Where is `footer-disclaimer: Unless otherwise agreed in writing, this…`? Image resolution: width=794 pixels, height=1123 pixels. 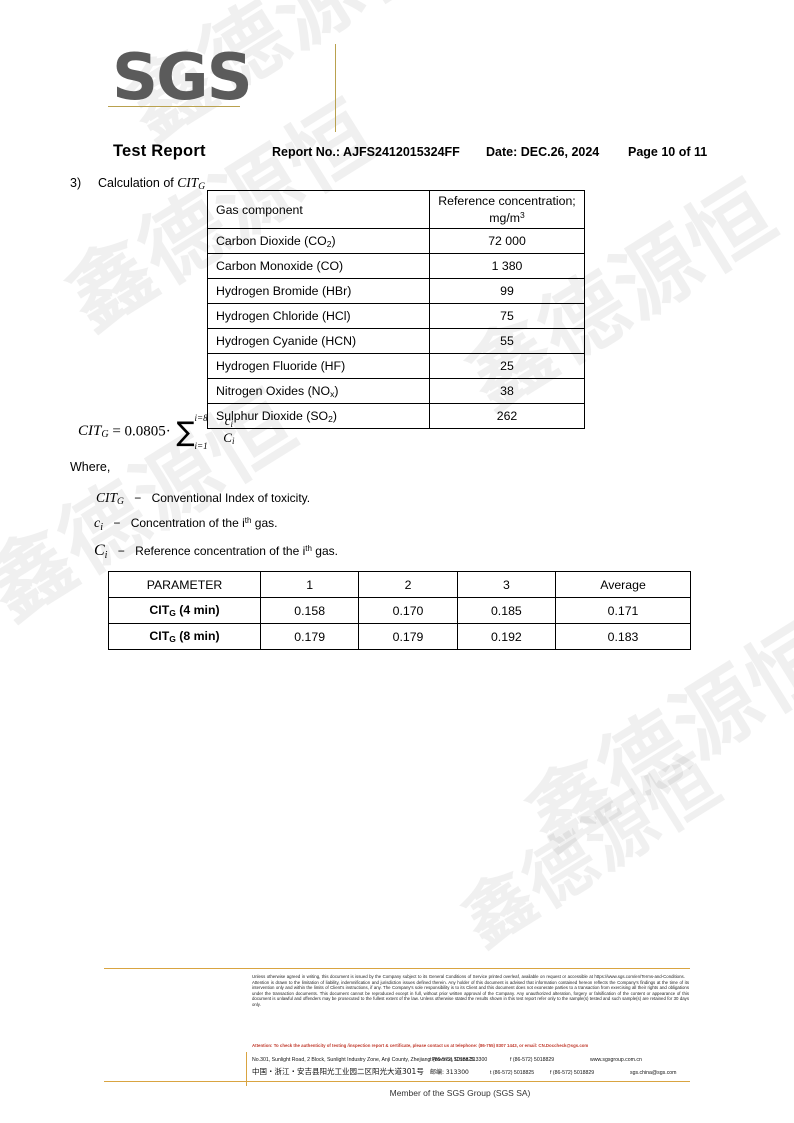 footer-disclaimer: Unless otherwise agreed in writing, this… is located at coordinates (470, 990).